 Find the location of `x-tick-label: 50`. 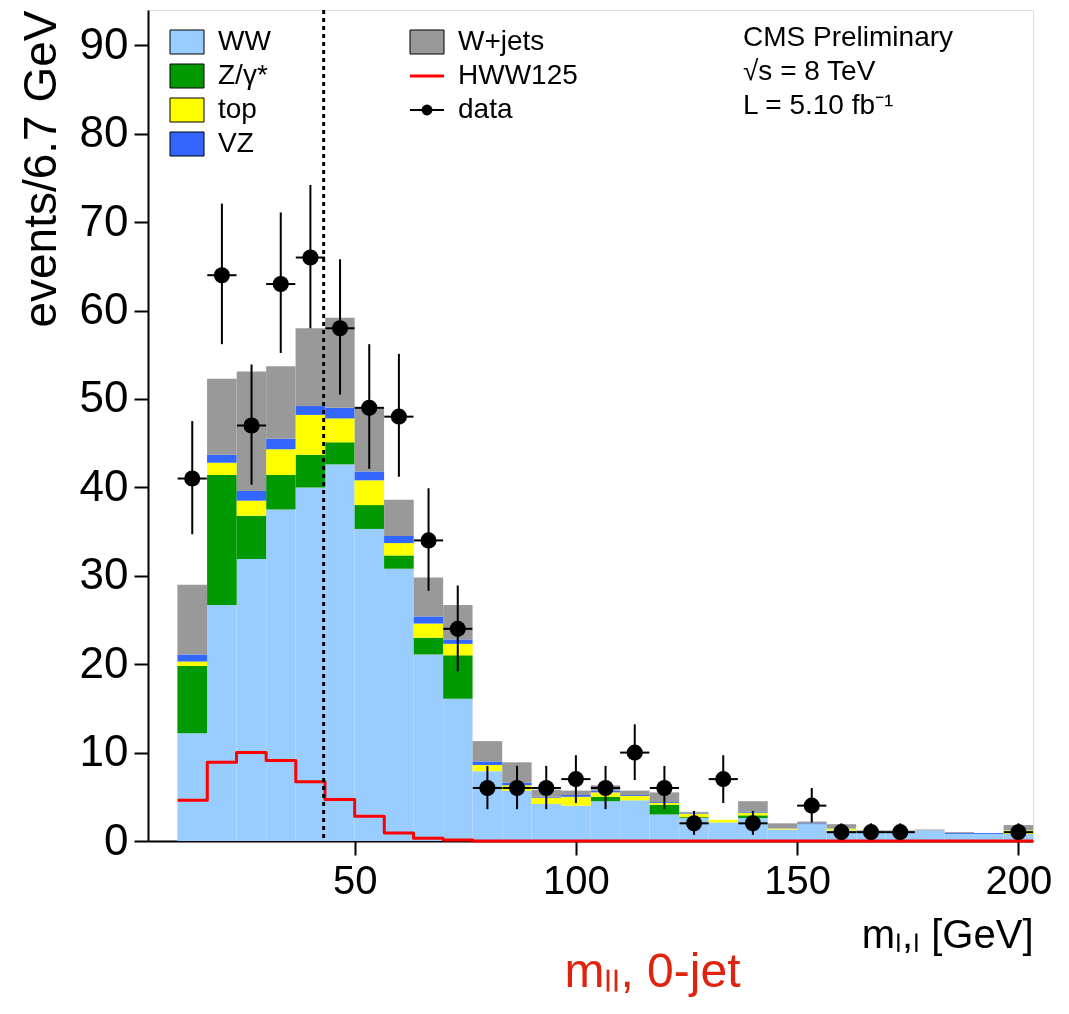

x-tick-label: 50 is located at coordinates (355, 879).